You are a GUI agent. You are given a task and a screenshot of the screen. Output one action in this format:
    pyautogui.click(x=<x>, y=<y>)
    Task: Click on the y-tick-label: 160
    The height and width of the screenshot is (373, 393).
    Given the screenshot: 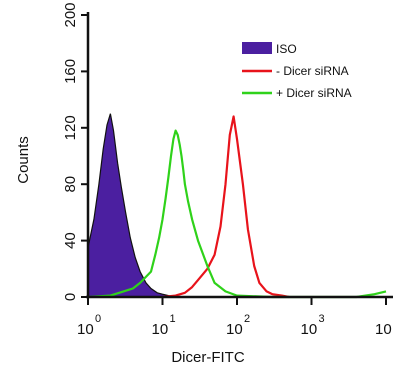 What is the action you would take?
    pyautogui.click(x=70, y=71)
    